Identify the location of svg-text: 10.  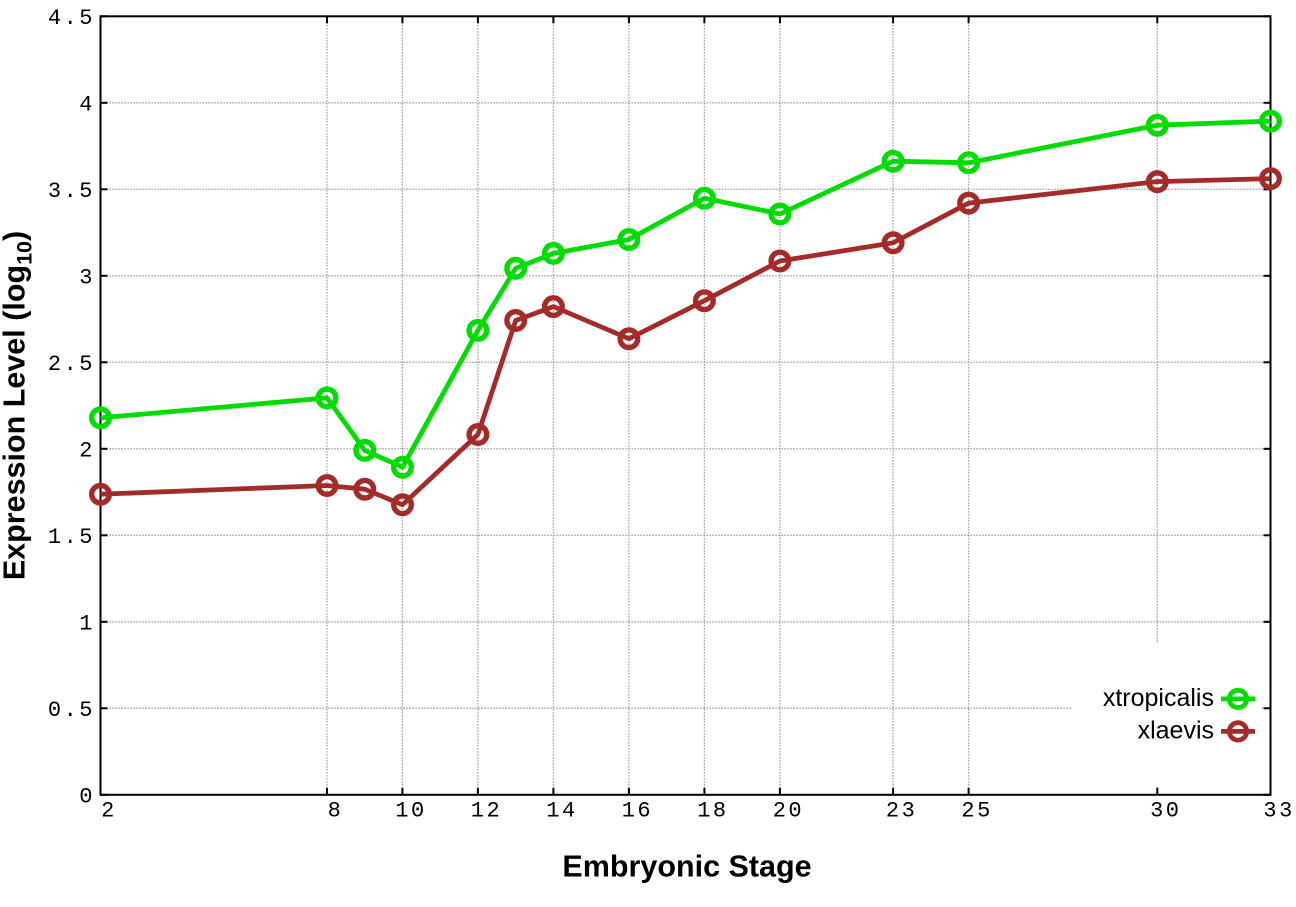
(410, 811).